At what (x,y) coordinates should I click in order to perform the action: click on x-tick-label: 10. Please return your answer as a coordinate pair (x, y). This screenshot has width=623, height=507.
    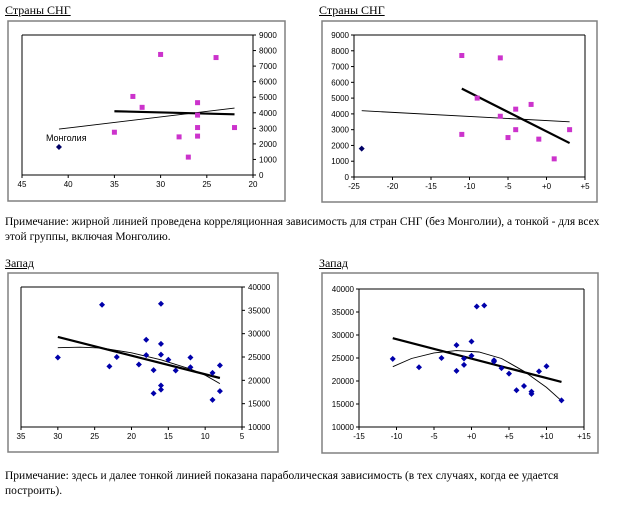
    Looking at the image, I should click on (205, 436).